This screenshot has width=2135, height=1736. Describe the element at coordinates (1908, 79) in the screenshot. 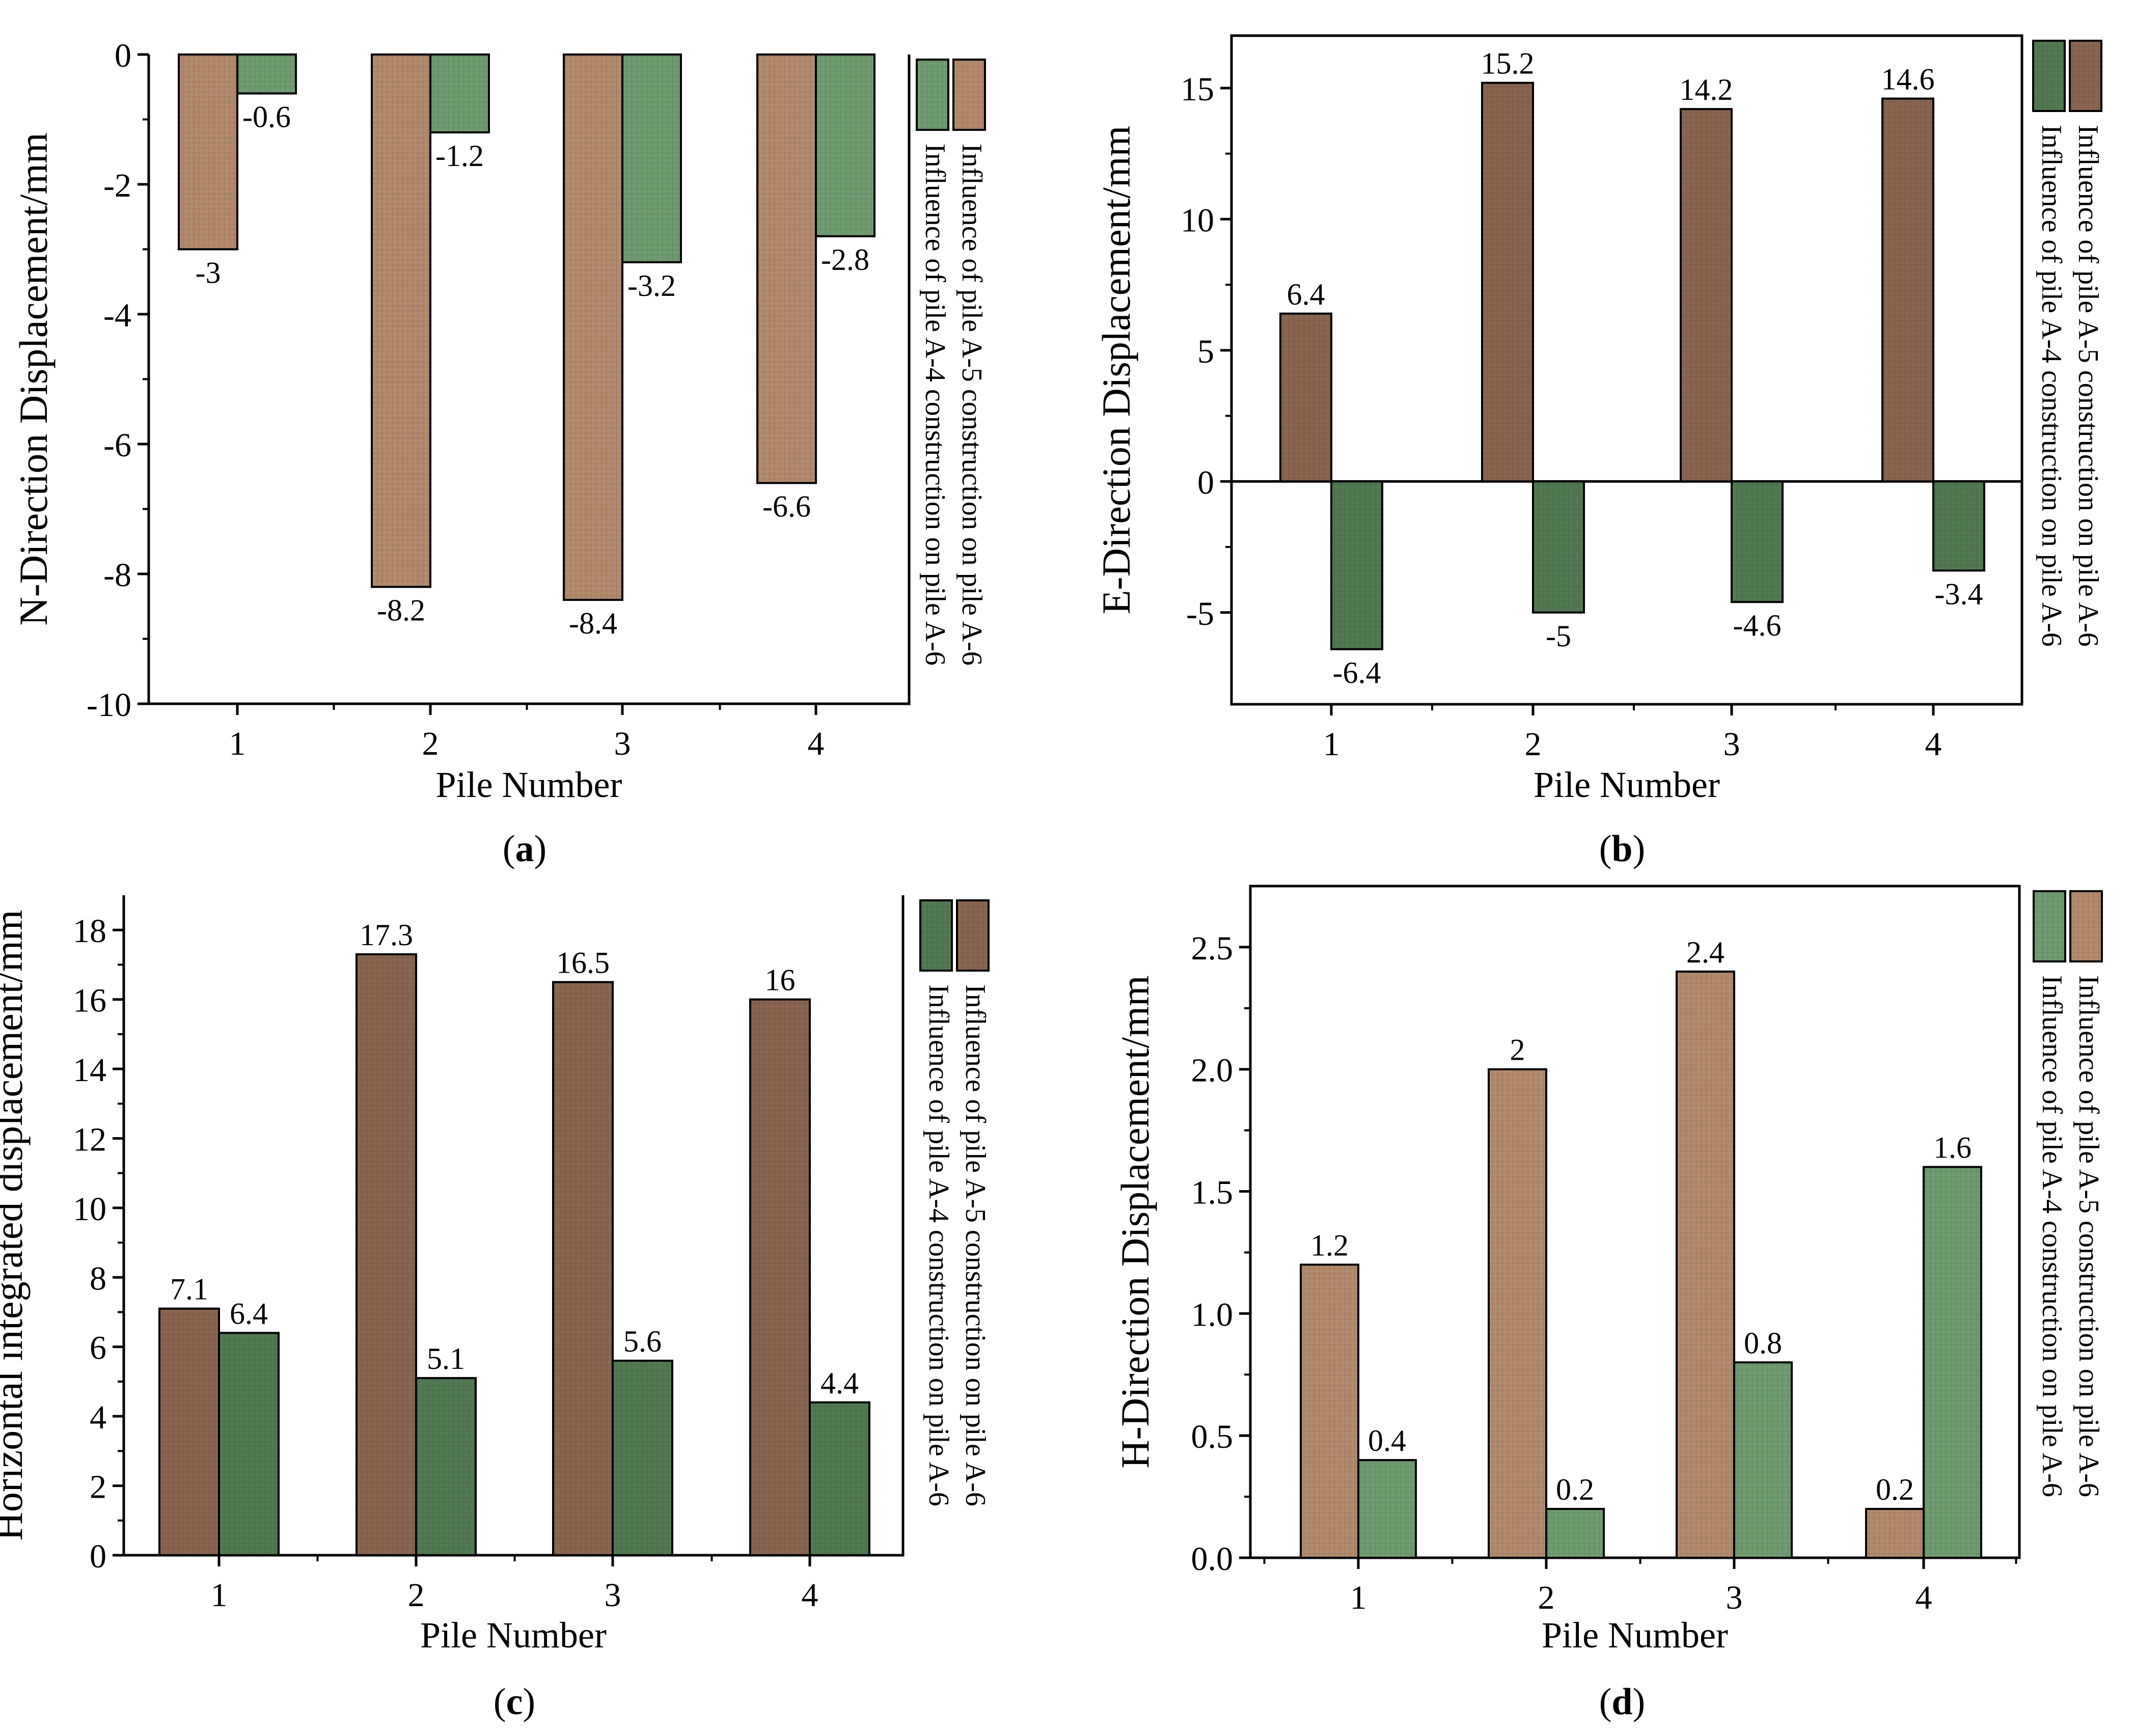

I see `bar-value-label: 14.6` at that location.